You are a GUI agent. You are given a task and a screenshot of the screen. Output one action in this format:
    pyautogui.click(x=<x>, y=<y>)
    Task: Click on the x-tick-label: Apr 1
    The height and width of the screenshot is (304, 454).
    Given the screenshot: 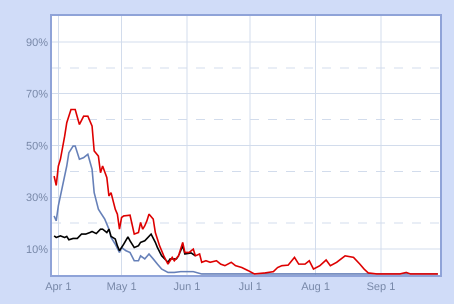 What is the action you would take?
    pyautogui.click(x=58, y=286)
    